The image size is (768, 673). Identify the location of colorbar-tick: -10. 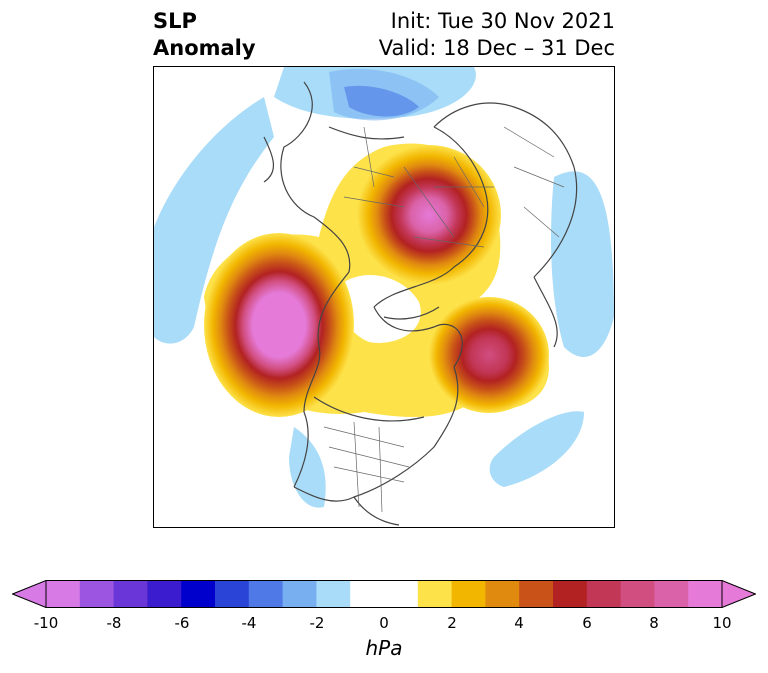
(46, 623).